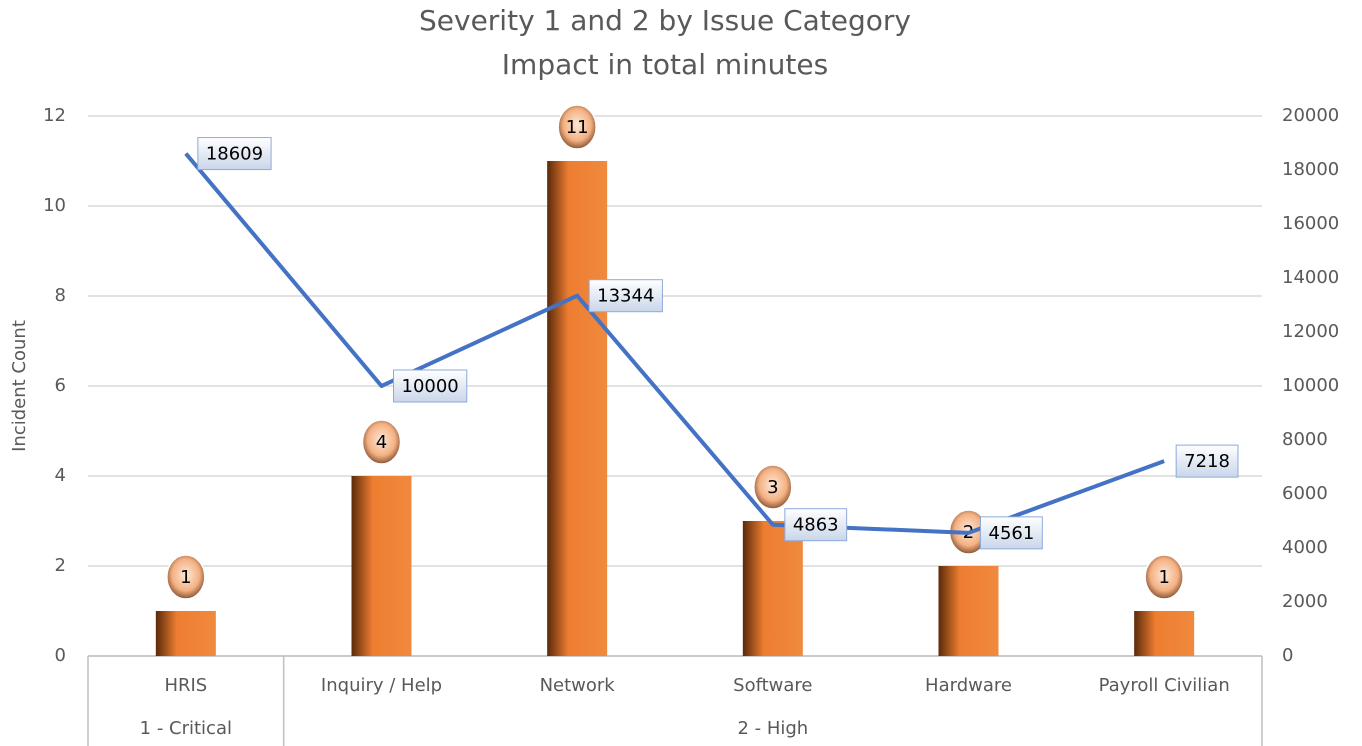 The height and width of the screenshot is (746, 1362). I want to click on x-tick-label: Software, so click(772, 685).